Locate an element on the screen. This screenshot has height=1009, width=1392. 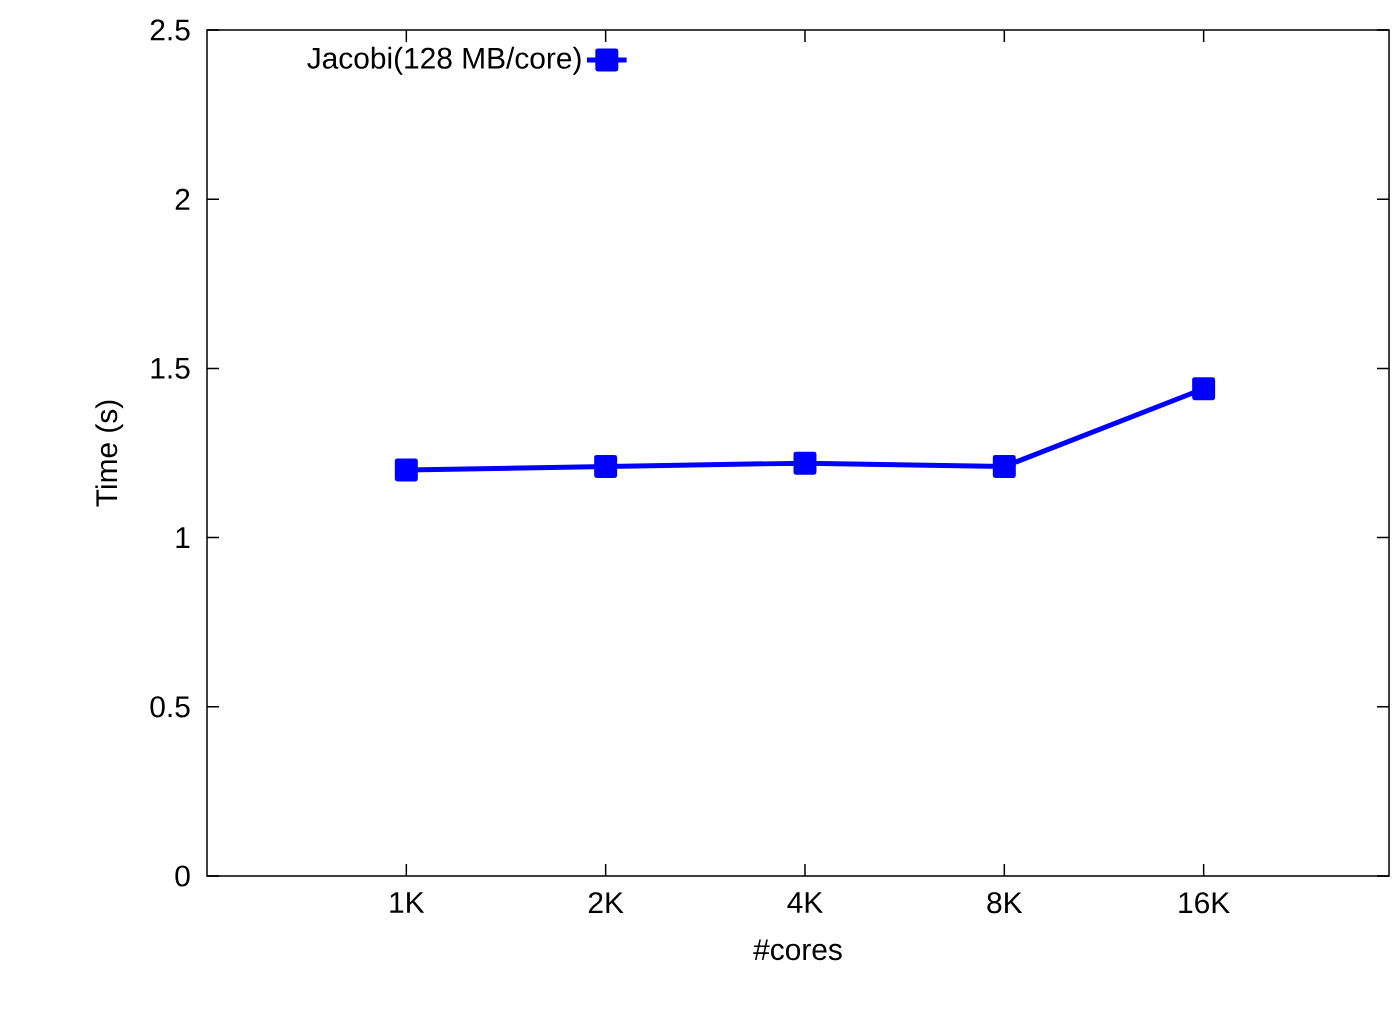
x-tick-label: 16K is located at coordinates (1204, 903).